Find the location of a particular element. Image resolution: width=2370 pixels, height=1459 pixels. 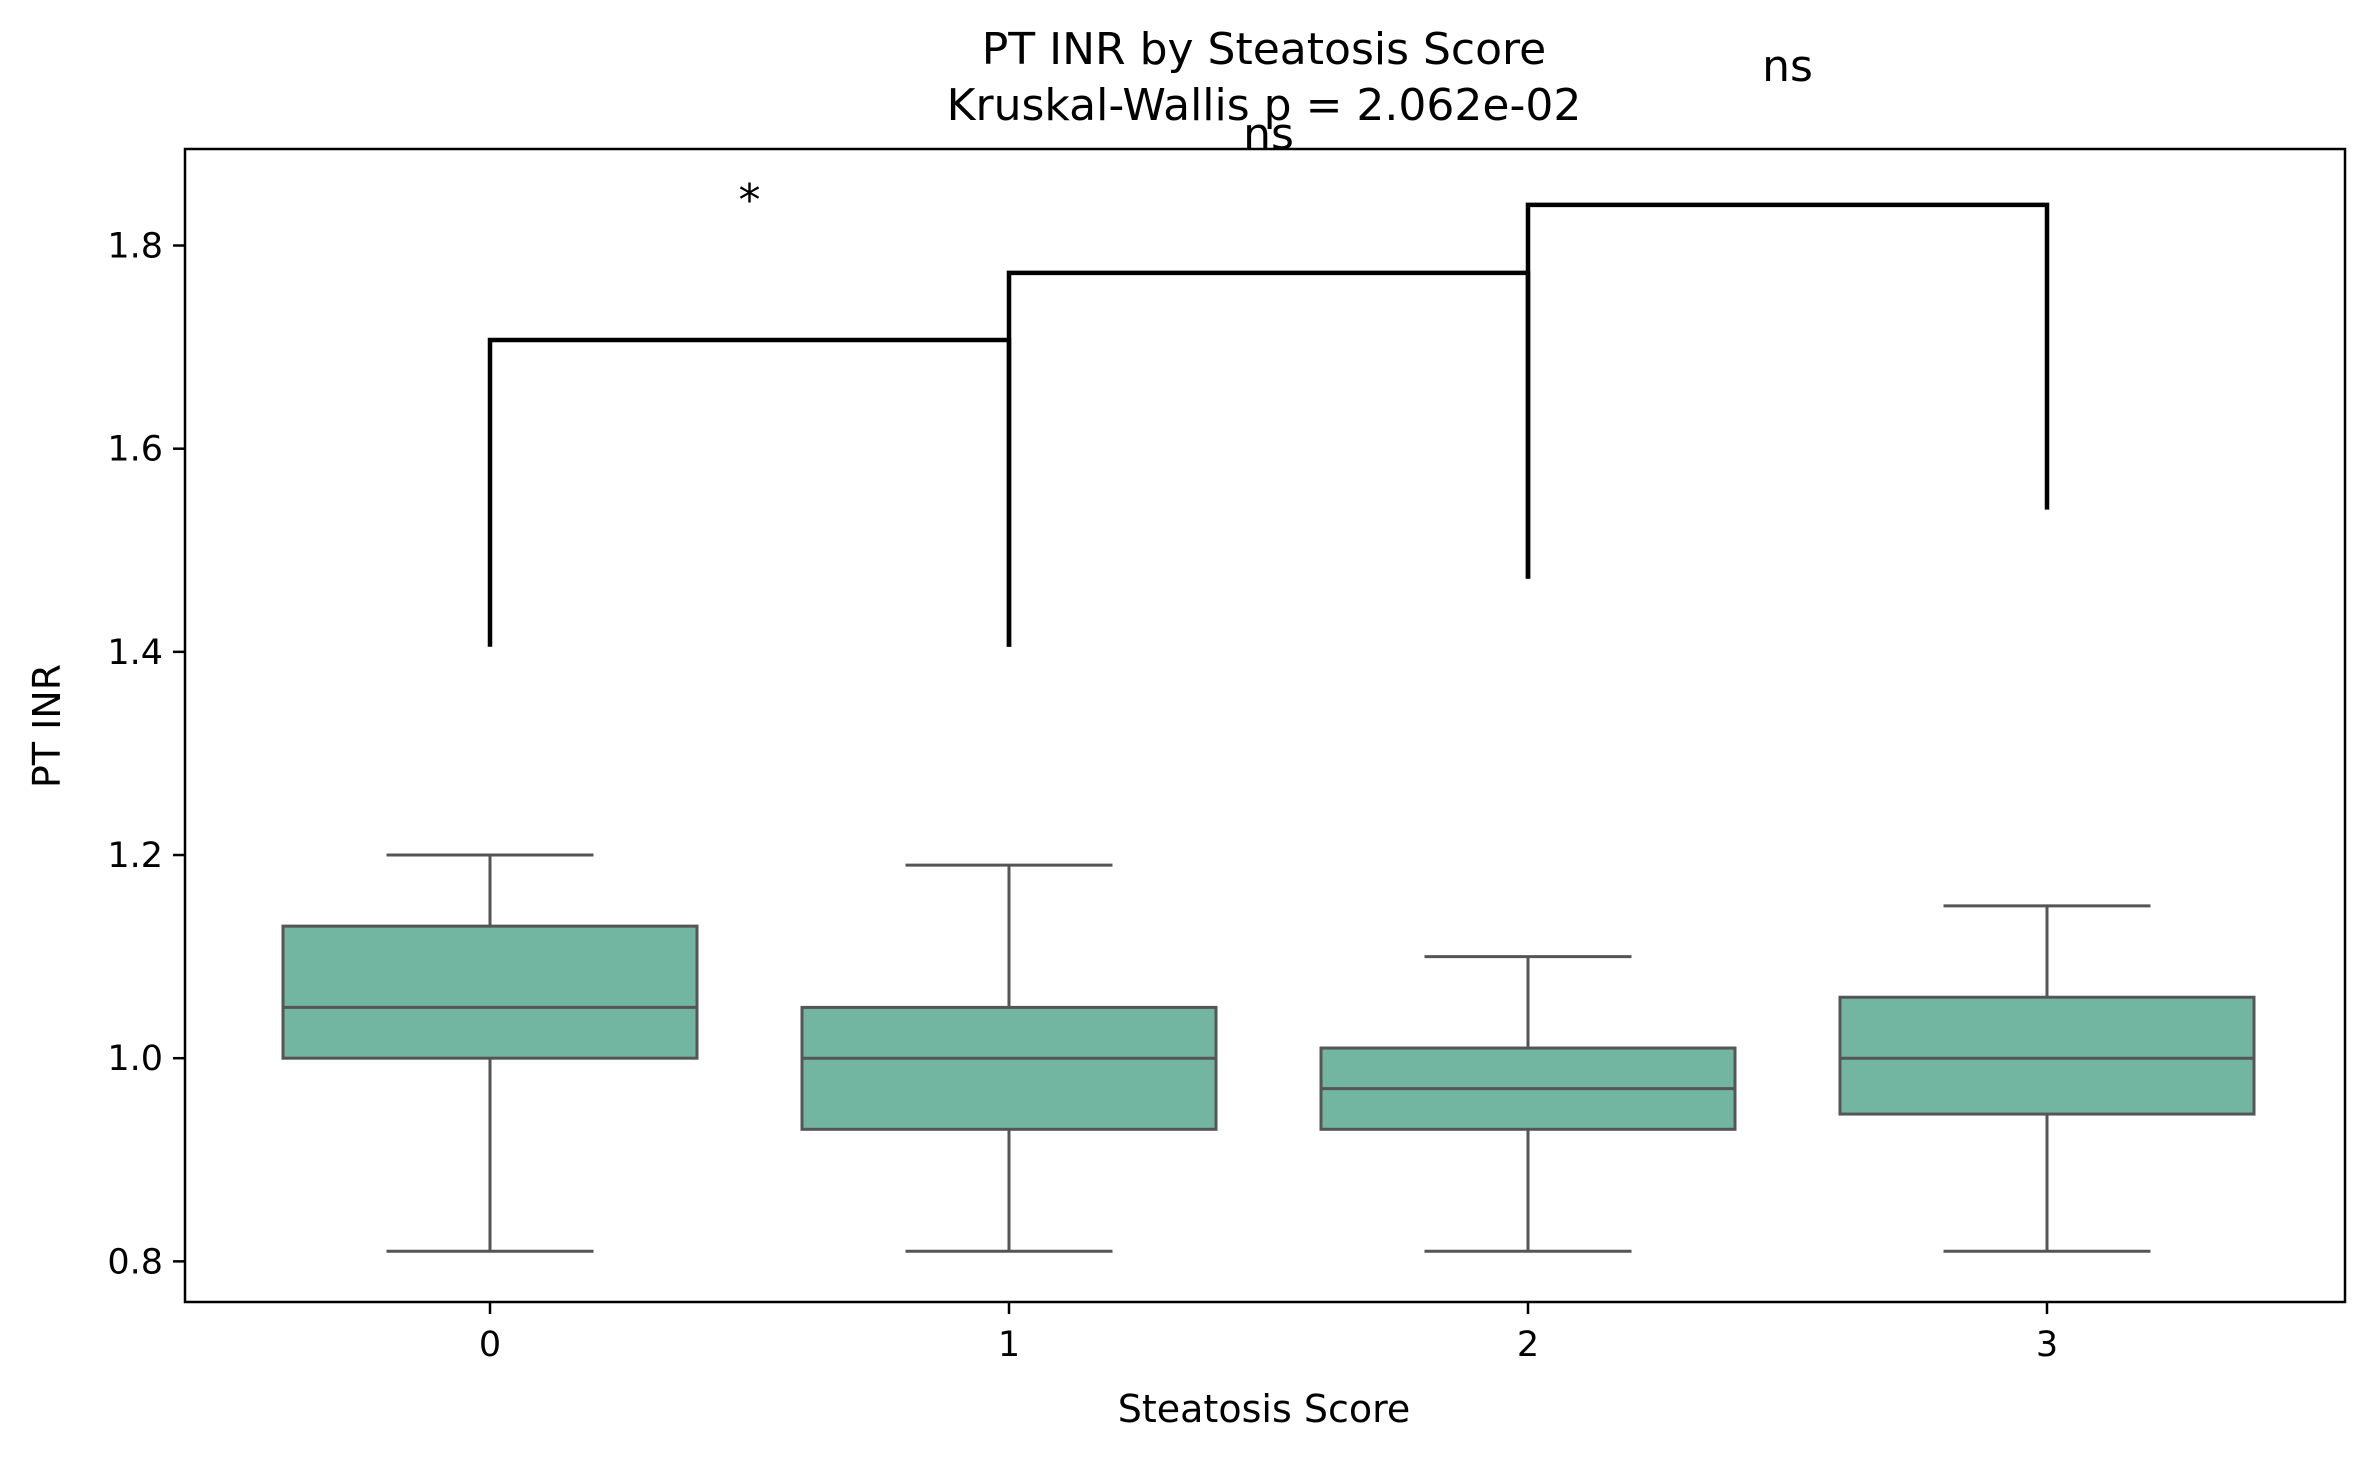

y-tick-label: 1.0 is located at coordinates (135, 1059).